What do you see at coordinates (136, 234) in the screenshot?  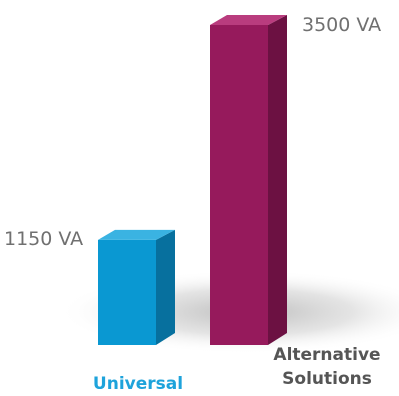 I see `bar-universal-top` at bounding box center [136, 234].